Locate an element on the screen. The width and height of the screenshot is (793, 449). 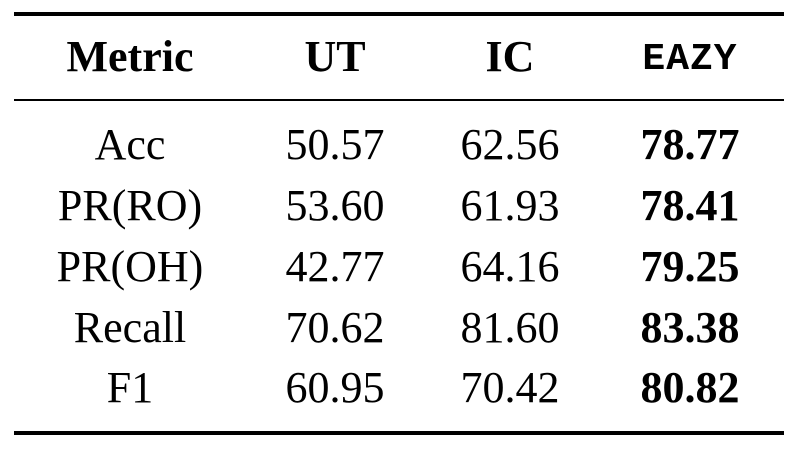
table-bottom-rule is located at coordinates (399, 433).